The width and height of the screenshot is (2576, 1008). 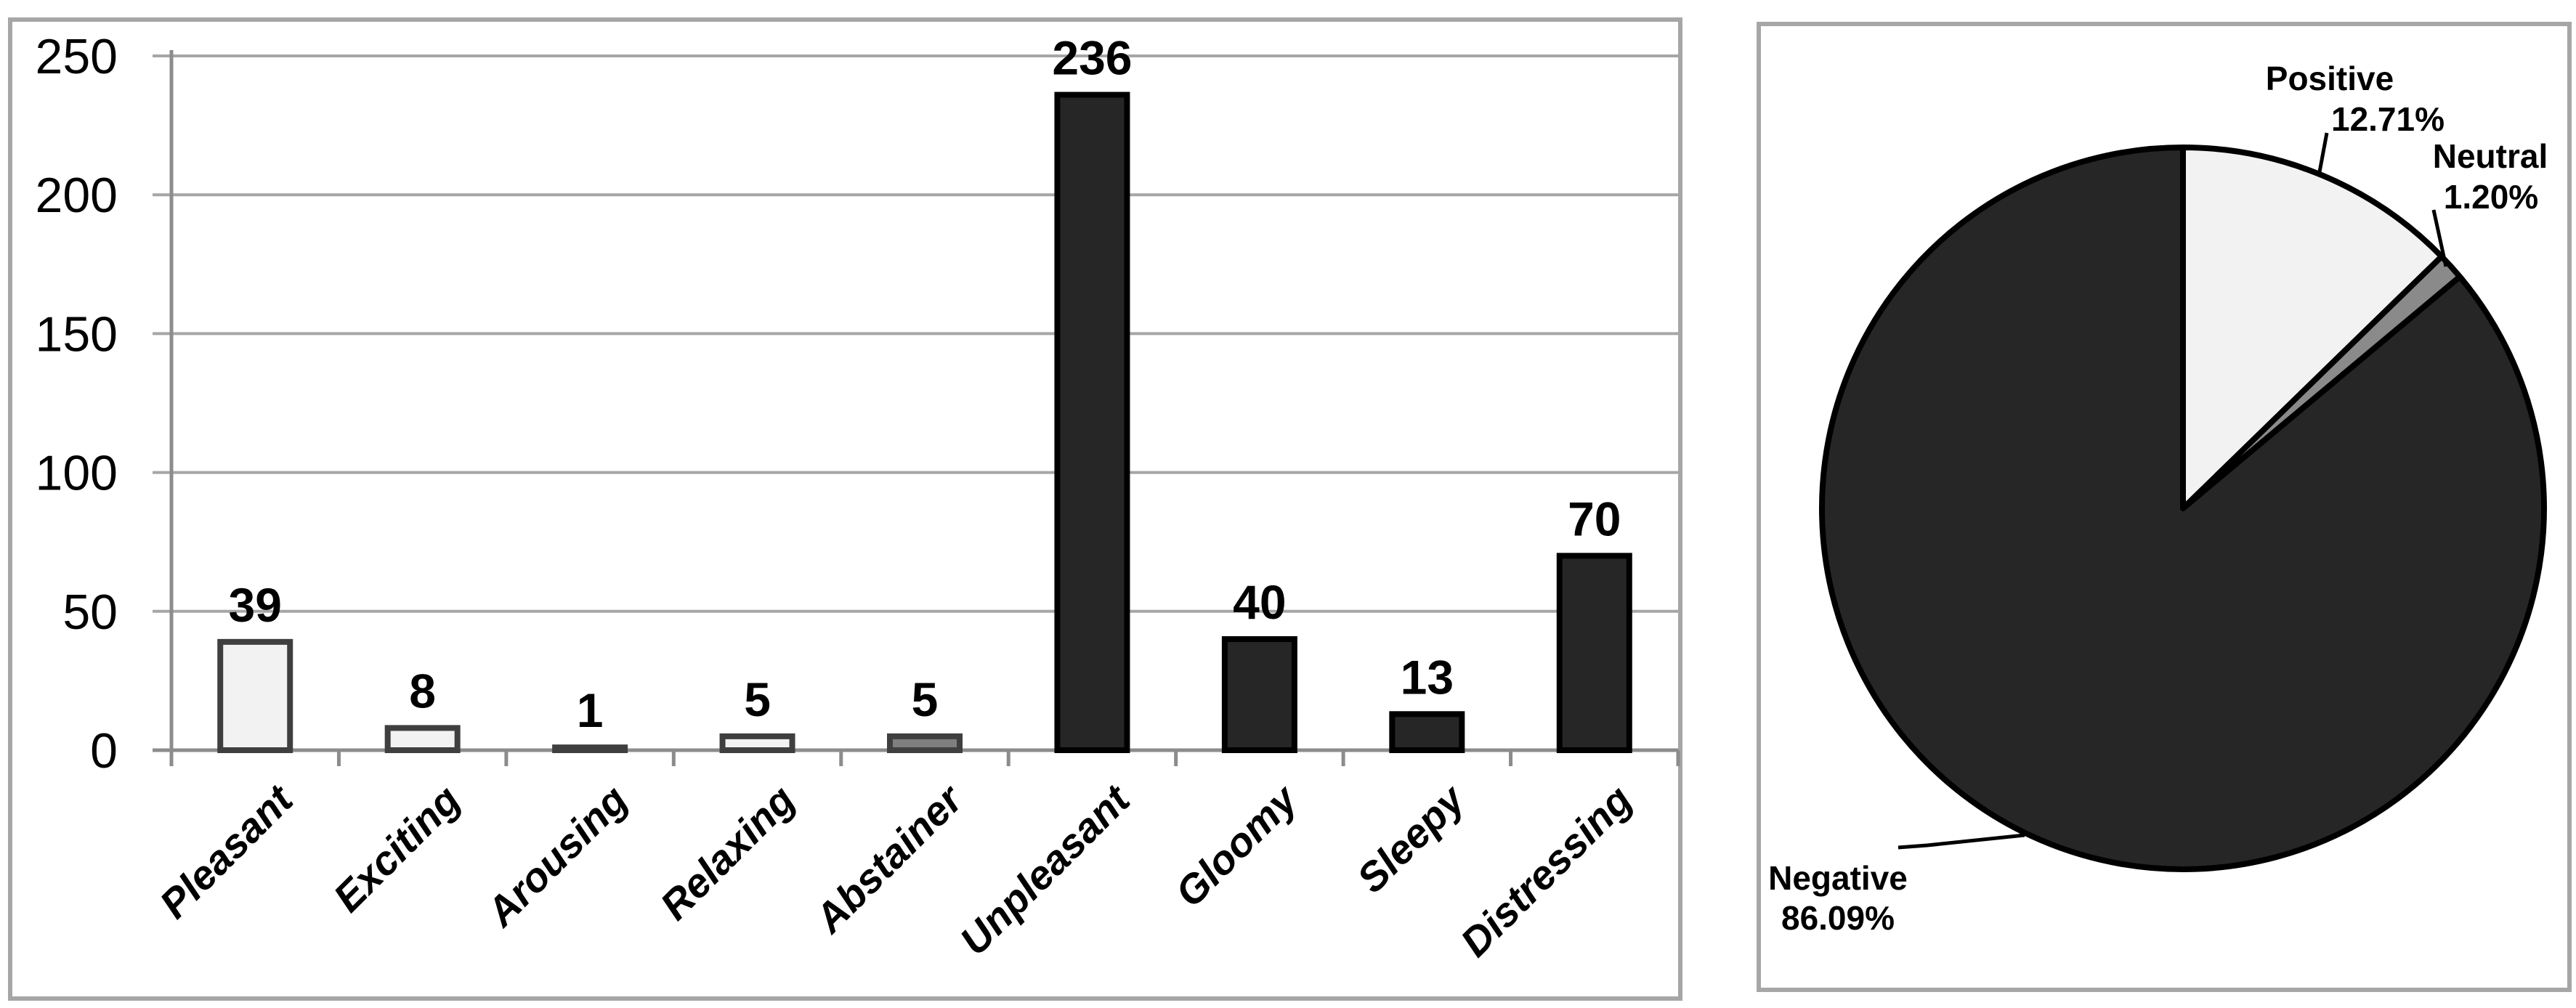 What do you see at coordinates (1259, 602) in the screenshot?
I see `bar-value-label: 40` at bounding box center [1259, 602].